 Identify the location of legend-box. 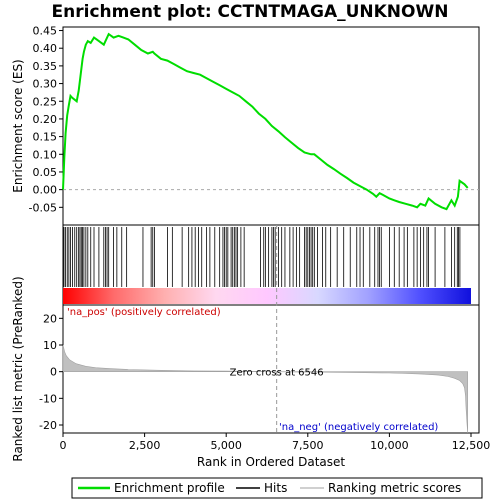
(277, 488).